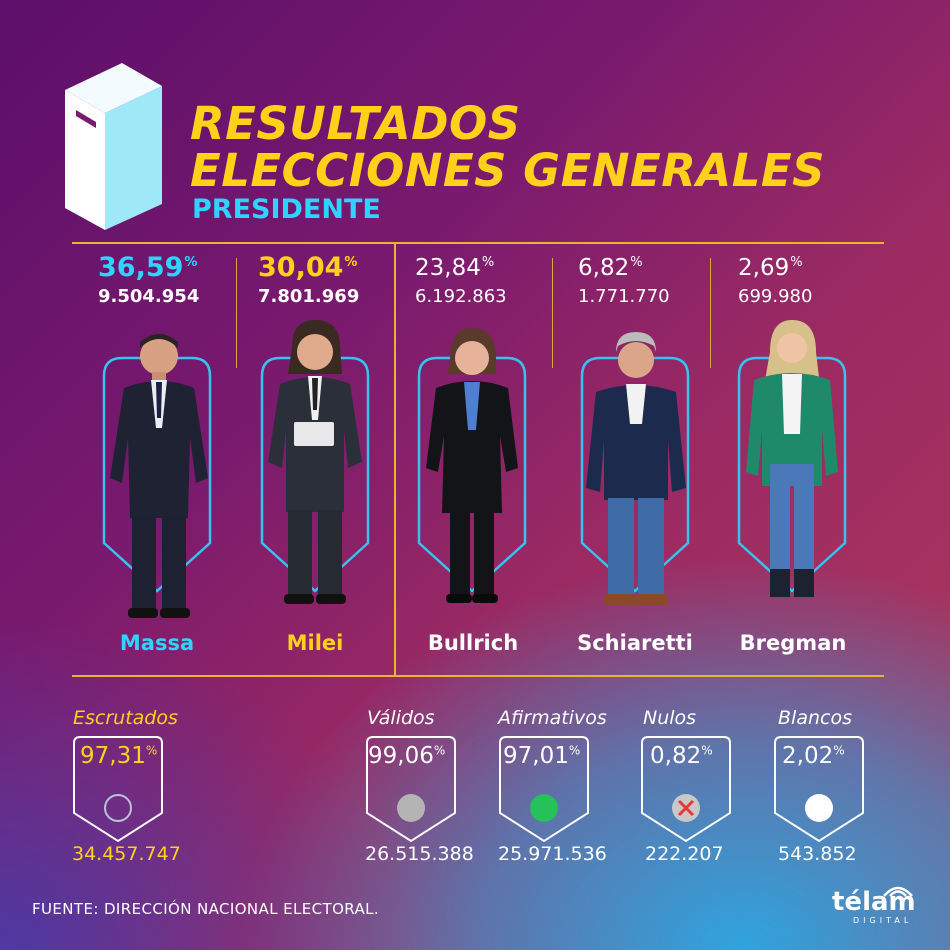  I want to click on stat-value: 222.207, so click(684, 854).